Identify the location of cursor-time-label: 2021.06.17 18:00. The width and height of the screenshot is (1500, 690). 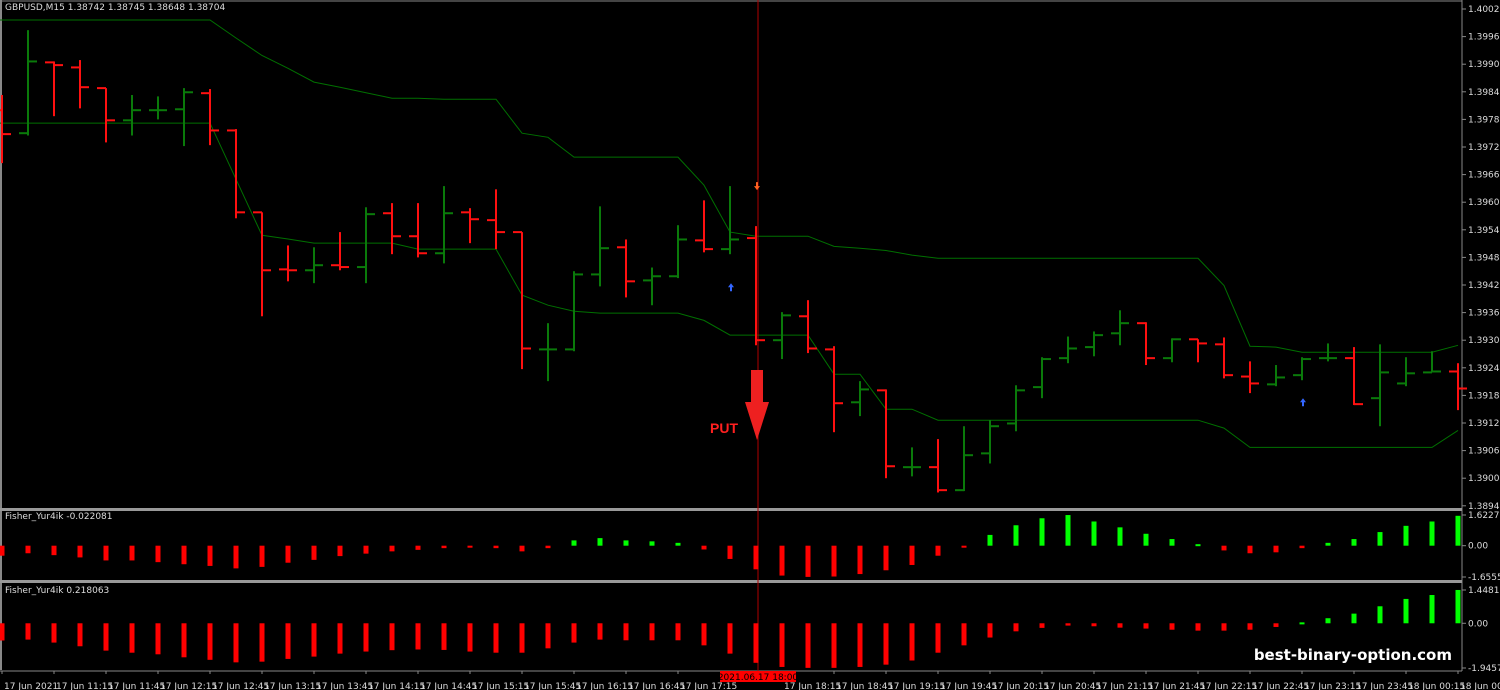
(758, 678).